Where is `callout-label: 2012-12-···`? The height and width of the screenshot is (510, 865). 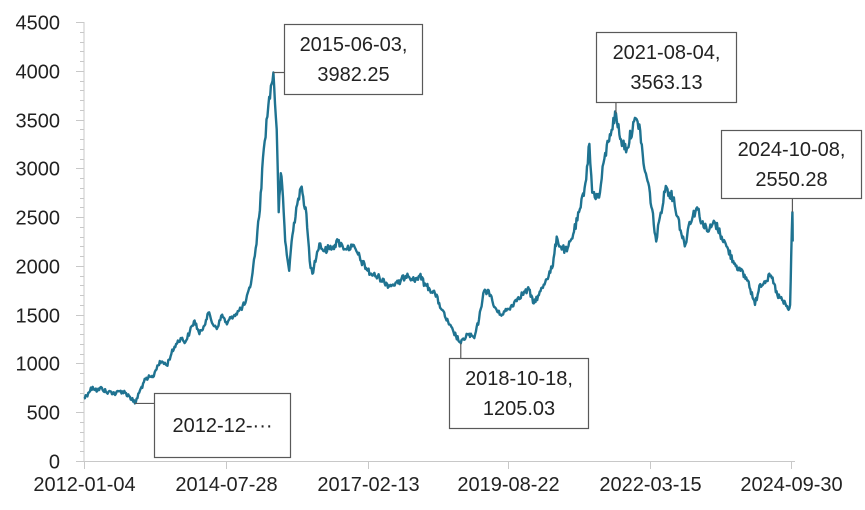
callout-label: 2012-12-··· is located at coordinates (222, 426).